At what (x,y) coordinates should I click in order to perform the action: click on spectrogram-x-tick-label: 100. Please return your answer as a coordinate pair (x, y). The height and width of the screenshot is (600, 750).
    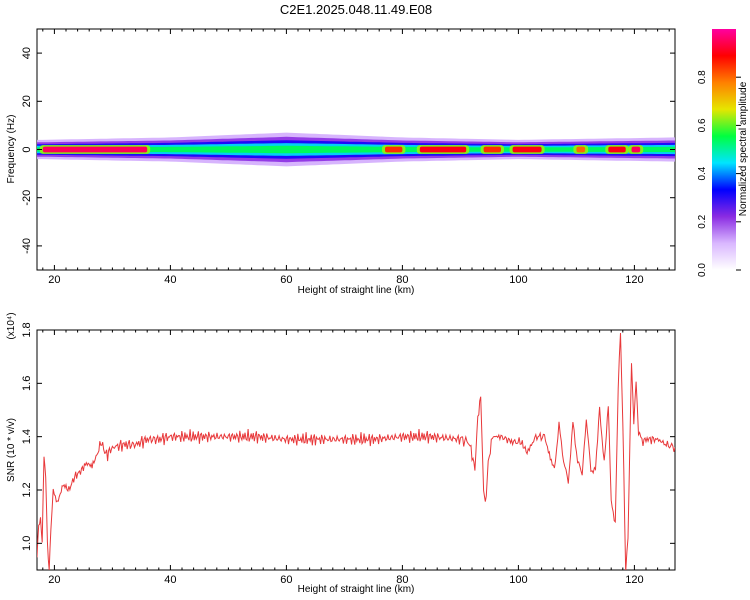
    Looking at the image, I should click on (518, 280).